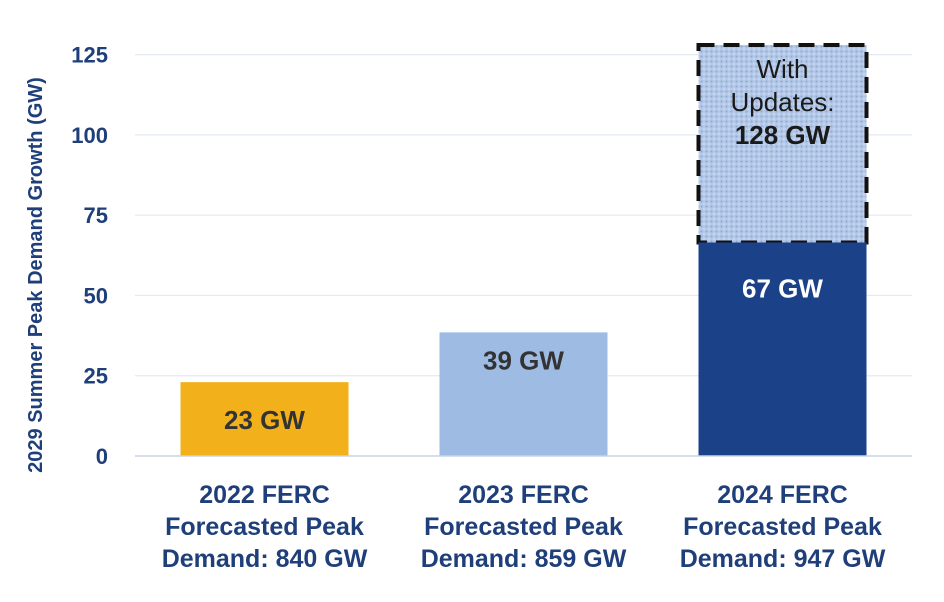  I want to click on x-tick-label: 2024 FERC, so click(782, 495).